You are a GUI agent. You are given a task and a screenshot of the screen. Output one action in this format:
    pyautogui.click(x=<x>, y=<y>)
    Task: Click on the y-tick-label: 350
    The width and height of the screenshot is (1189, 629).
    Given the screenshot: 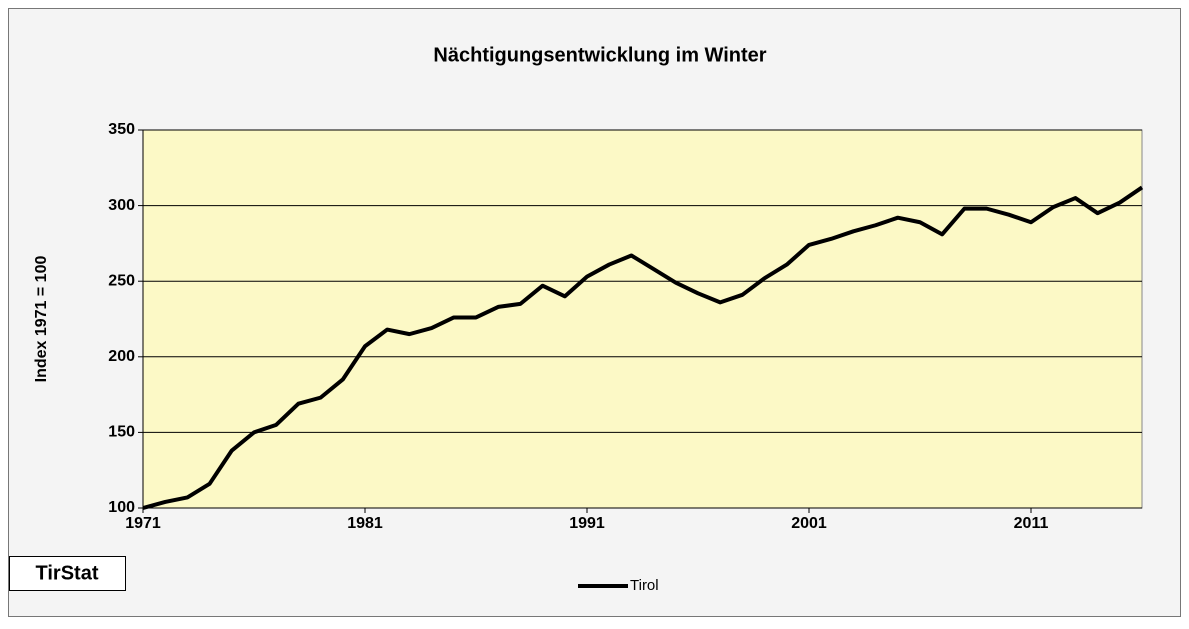 What is the action you would take?
    pyautogui.click(x=121, y=129)
    